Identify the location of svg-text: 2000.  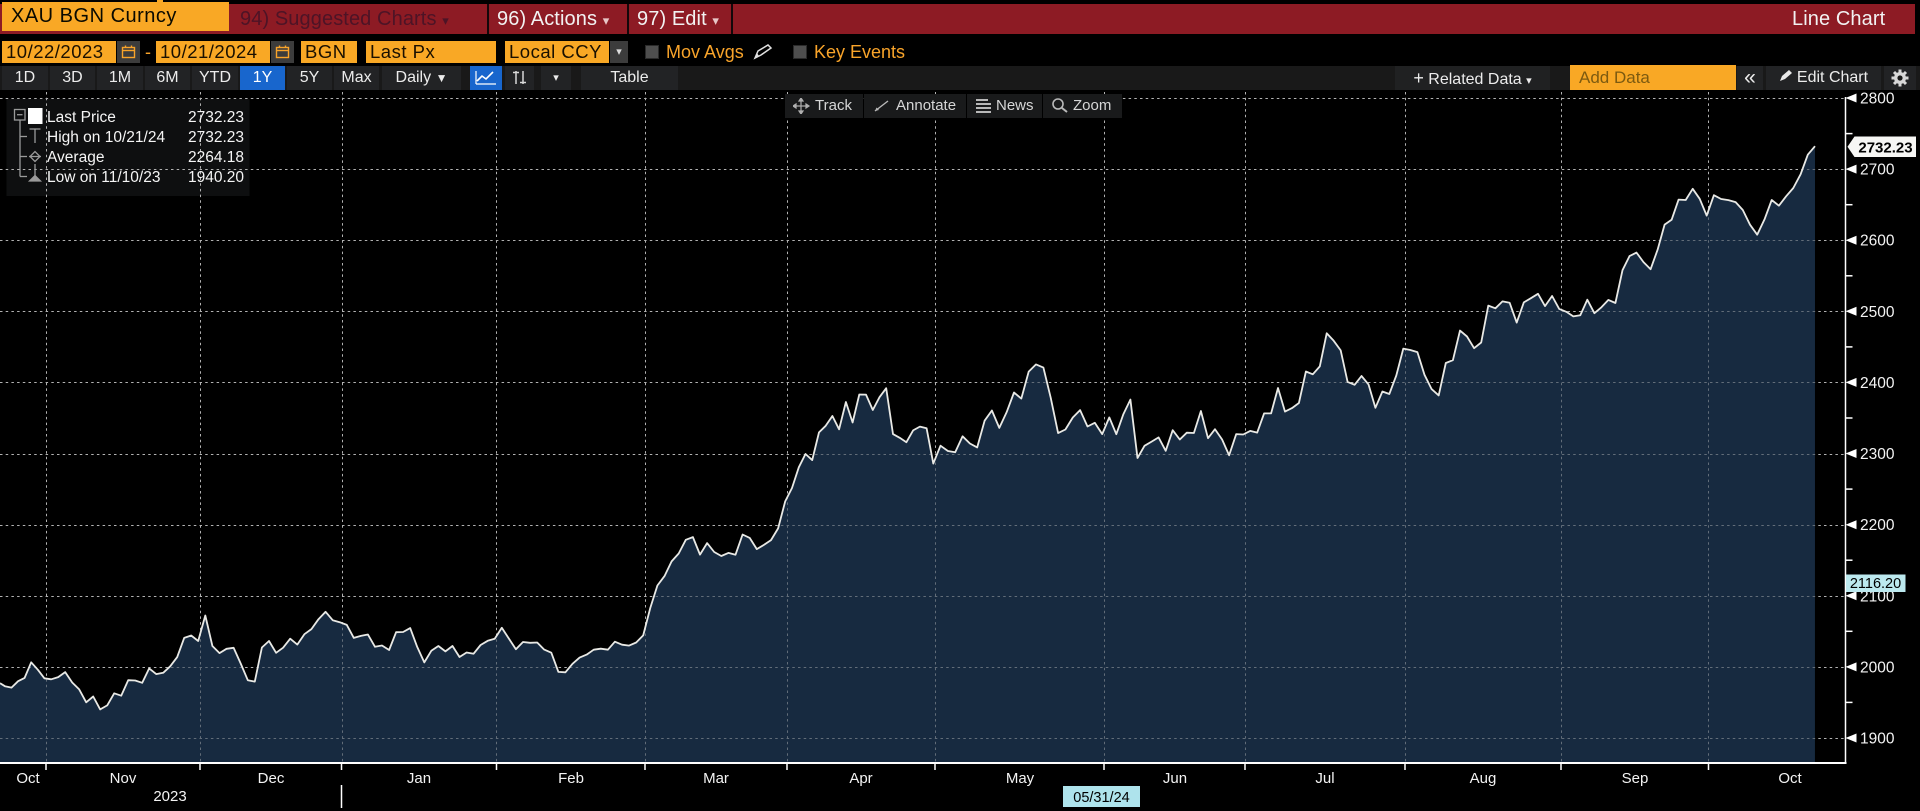
(1877, 667).